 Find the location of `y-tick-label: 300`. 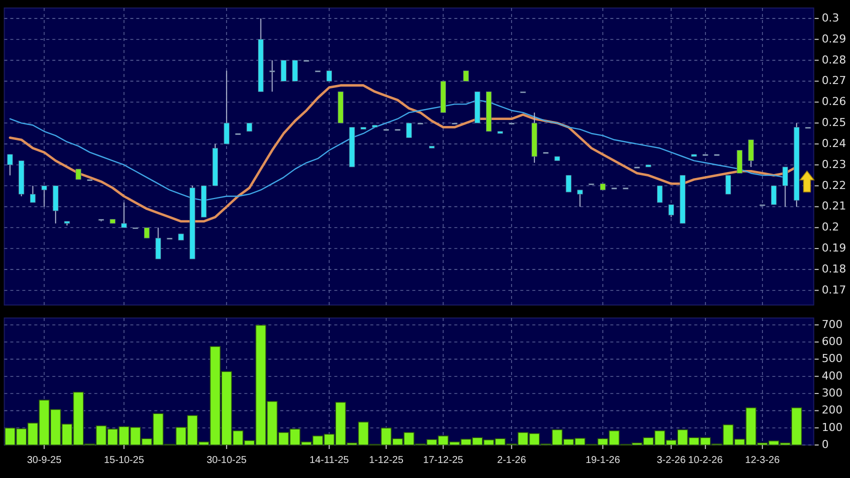

y-tick-label: 300 is located at coordinates (832, 393).